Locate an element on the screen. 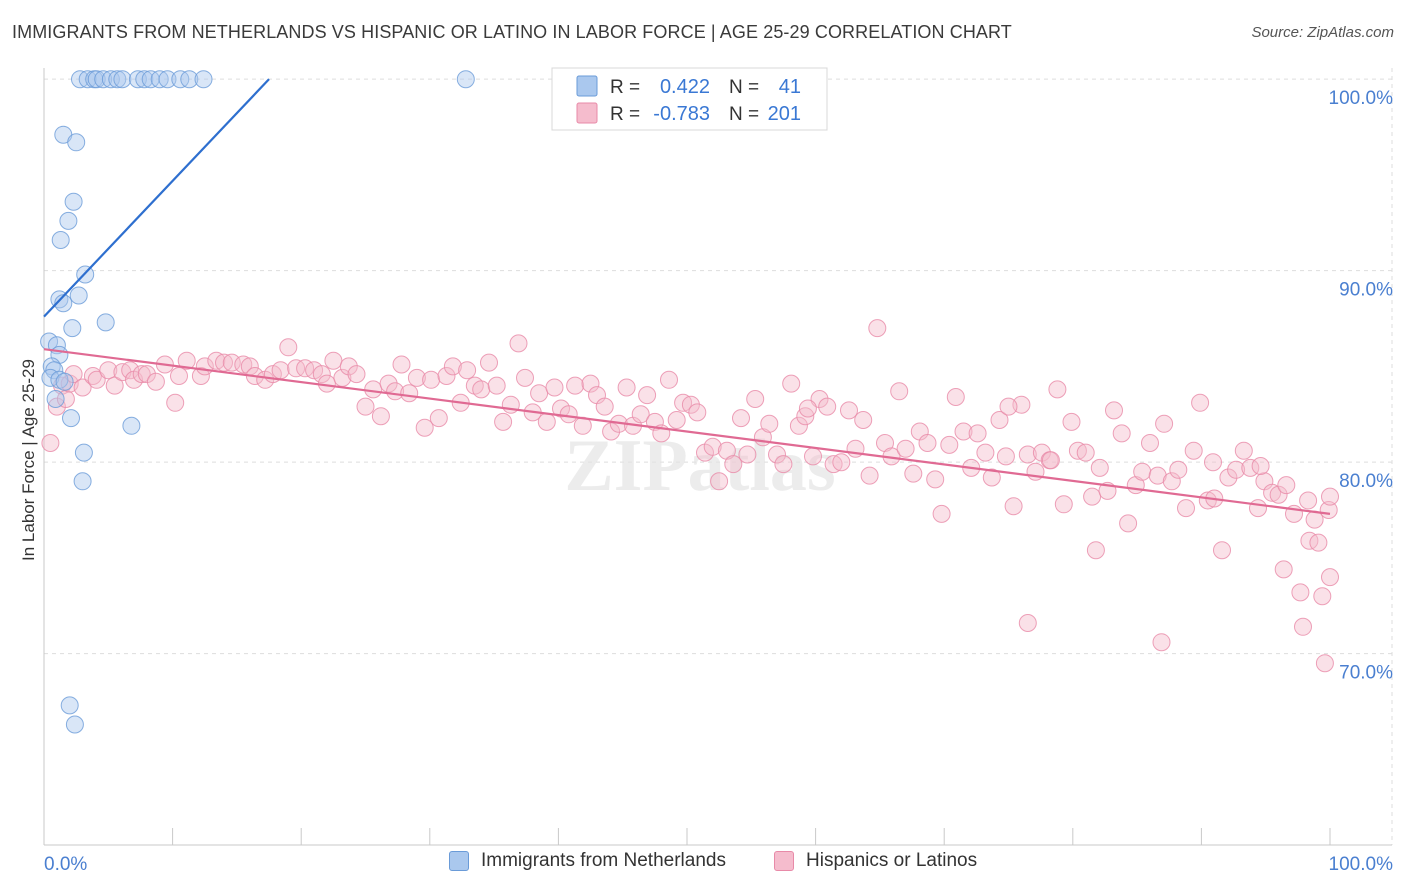  y-tick-label-80: 80.0% is located at coordinates (1366, 481).